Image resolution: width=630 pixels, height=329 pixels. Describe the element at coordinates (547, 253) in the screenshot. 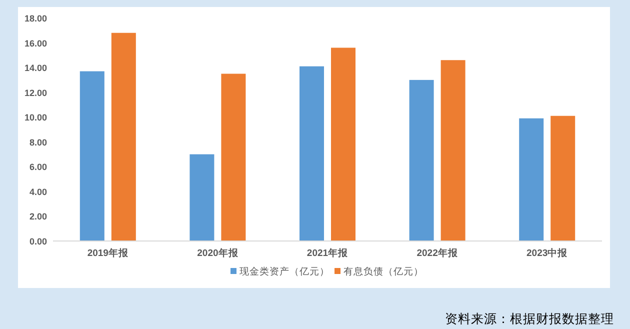

I see `x-tick-label: 2023中报` at that location.